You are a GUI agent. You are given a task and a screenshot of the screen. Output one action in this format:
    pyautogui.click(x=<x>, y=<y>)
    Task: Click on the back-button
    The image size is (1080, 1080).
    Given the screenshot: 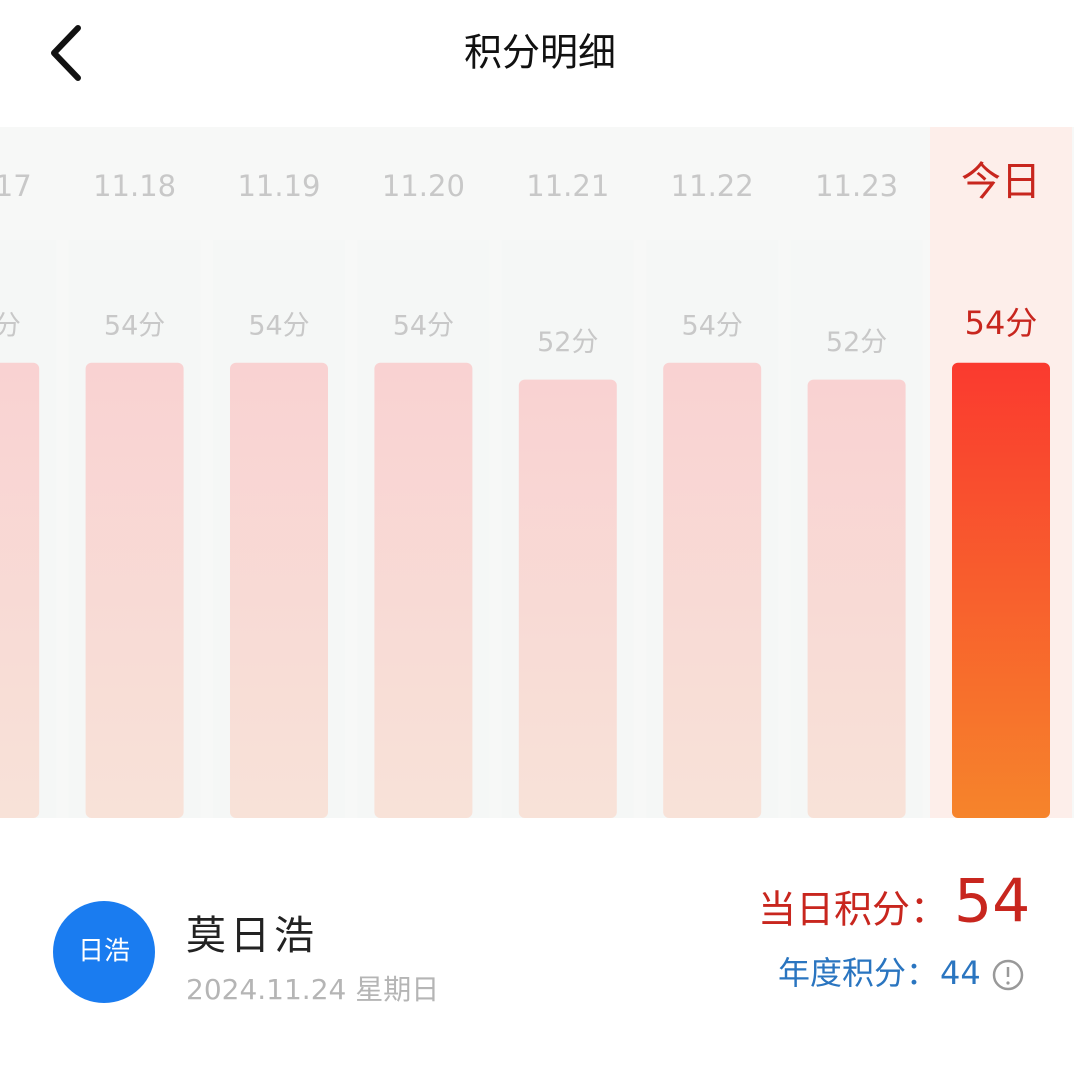 What is the action you would take?
    pyautogui.click(x=66, y=53)
    